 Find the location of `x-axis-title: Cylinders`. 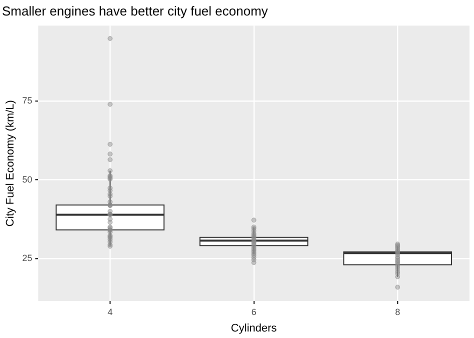

x-axis-title: Cylinders is located at coordinates (254, 328).